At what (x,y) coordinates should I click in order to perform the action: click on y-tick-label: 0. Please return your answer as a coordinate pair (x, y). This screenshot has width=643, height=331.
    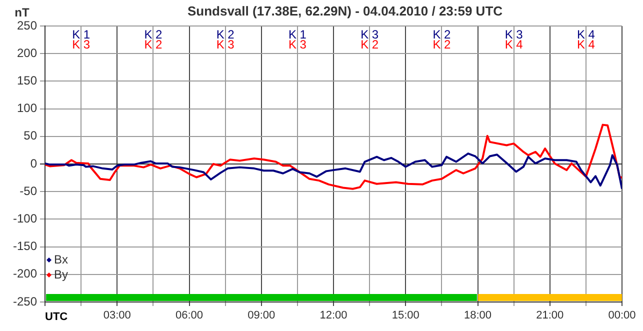
    Looking at the image, I should click on (34, 163).